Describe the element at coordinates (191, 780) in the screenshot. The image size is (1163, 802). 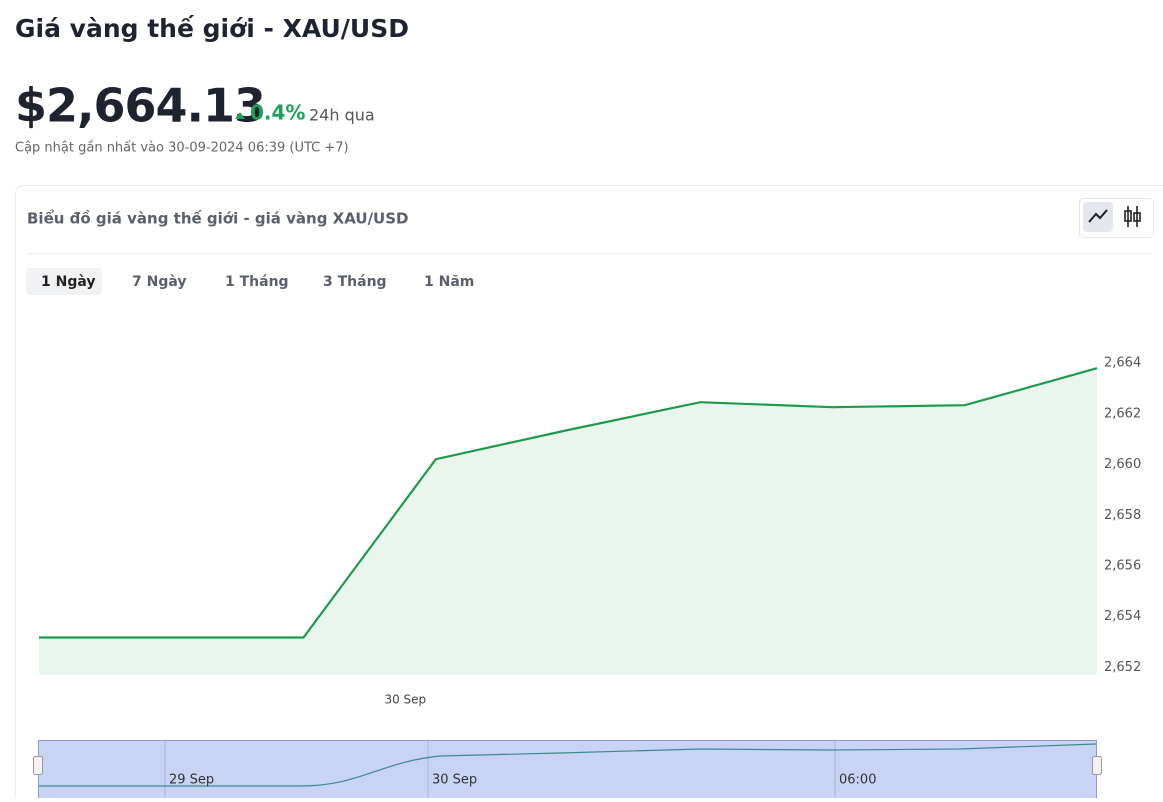
I see `navigator-label: 29 Sep` at that location.